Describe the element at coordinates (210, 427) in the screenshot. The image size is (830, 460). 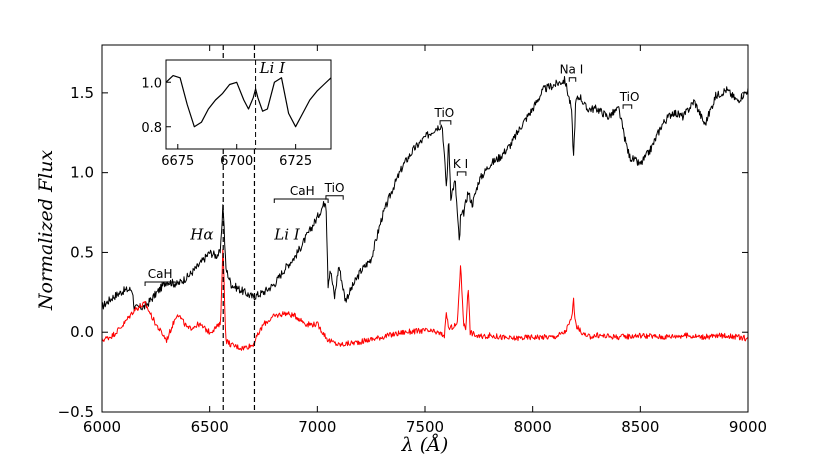
I see `x-tick-label: 6500` at that location.